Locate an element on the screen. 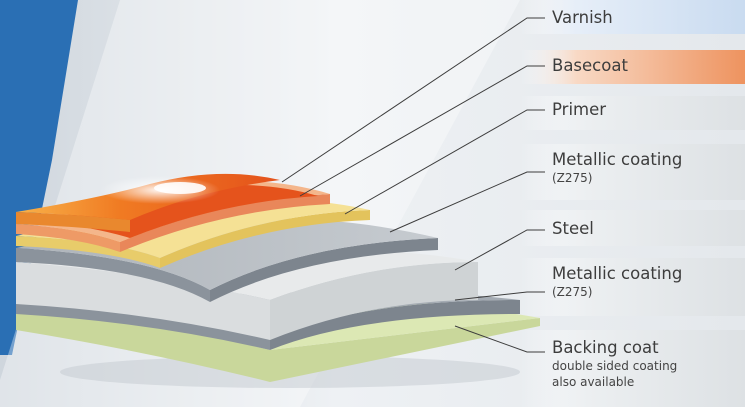  varnish-layer is located at coordinates (148, 202).